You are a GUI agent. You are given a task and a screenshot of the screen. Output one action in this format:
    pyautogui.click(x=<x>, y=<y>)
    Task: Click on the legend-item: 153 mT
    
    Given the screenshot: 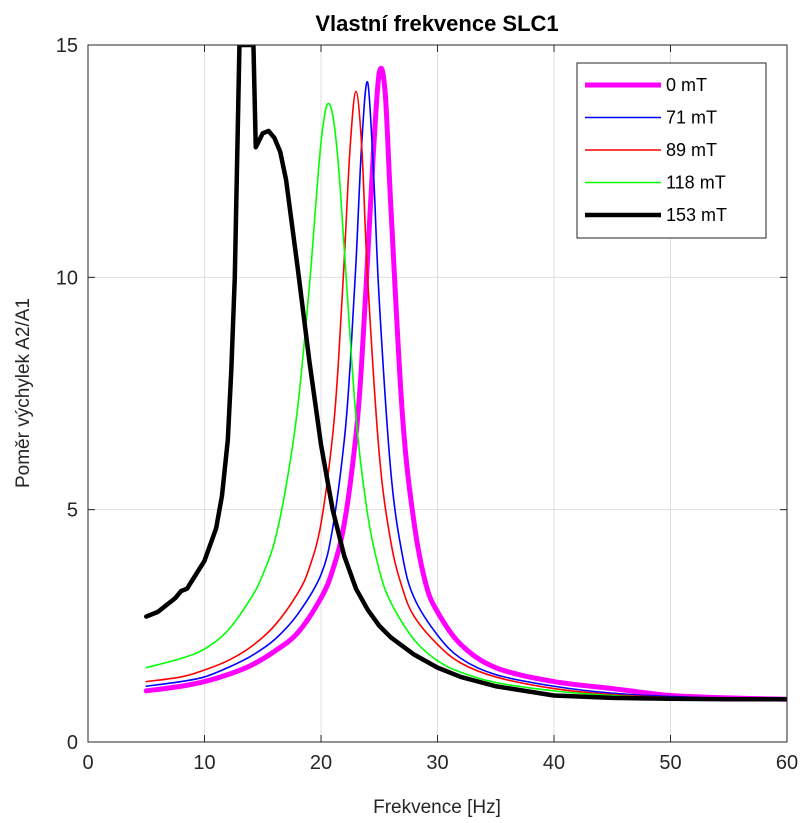 What is the action you would take?
    pyautogui.click(x=656, y=215)
    